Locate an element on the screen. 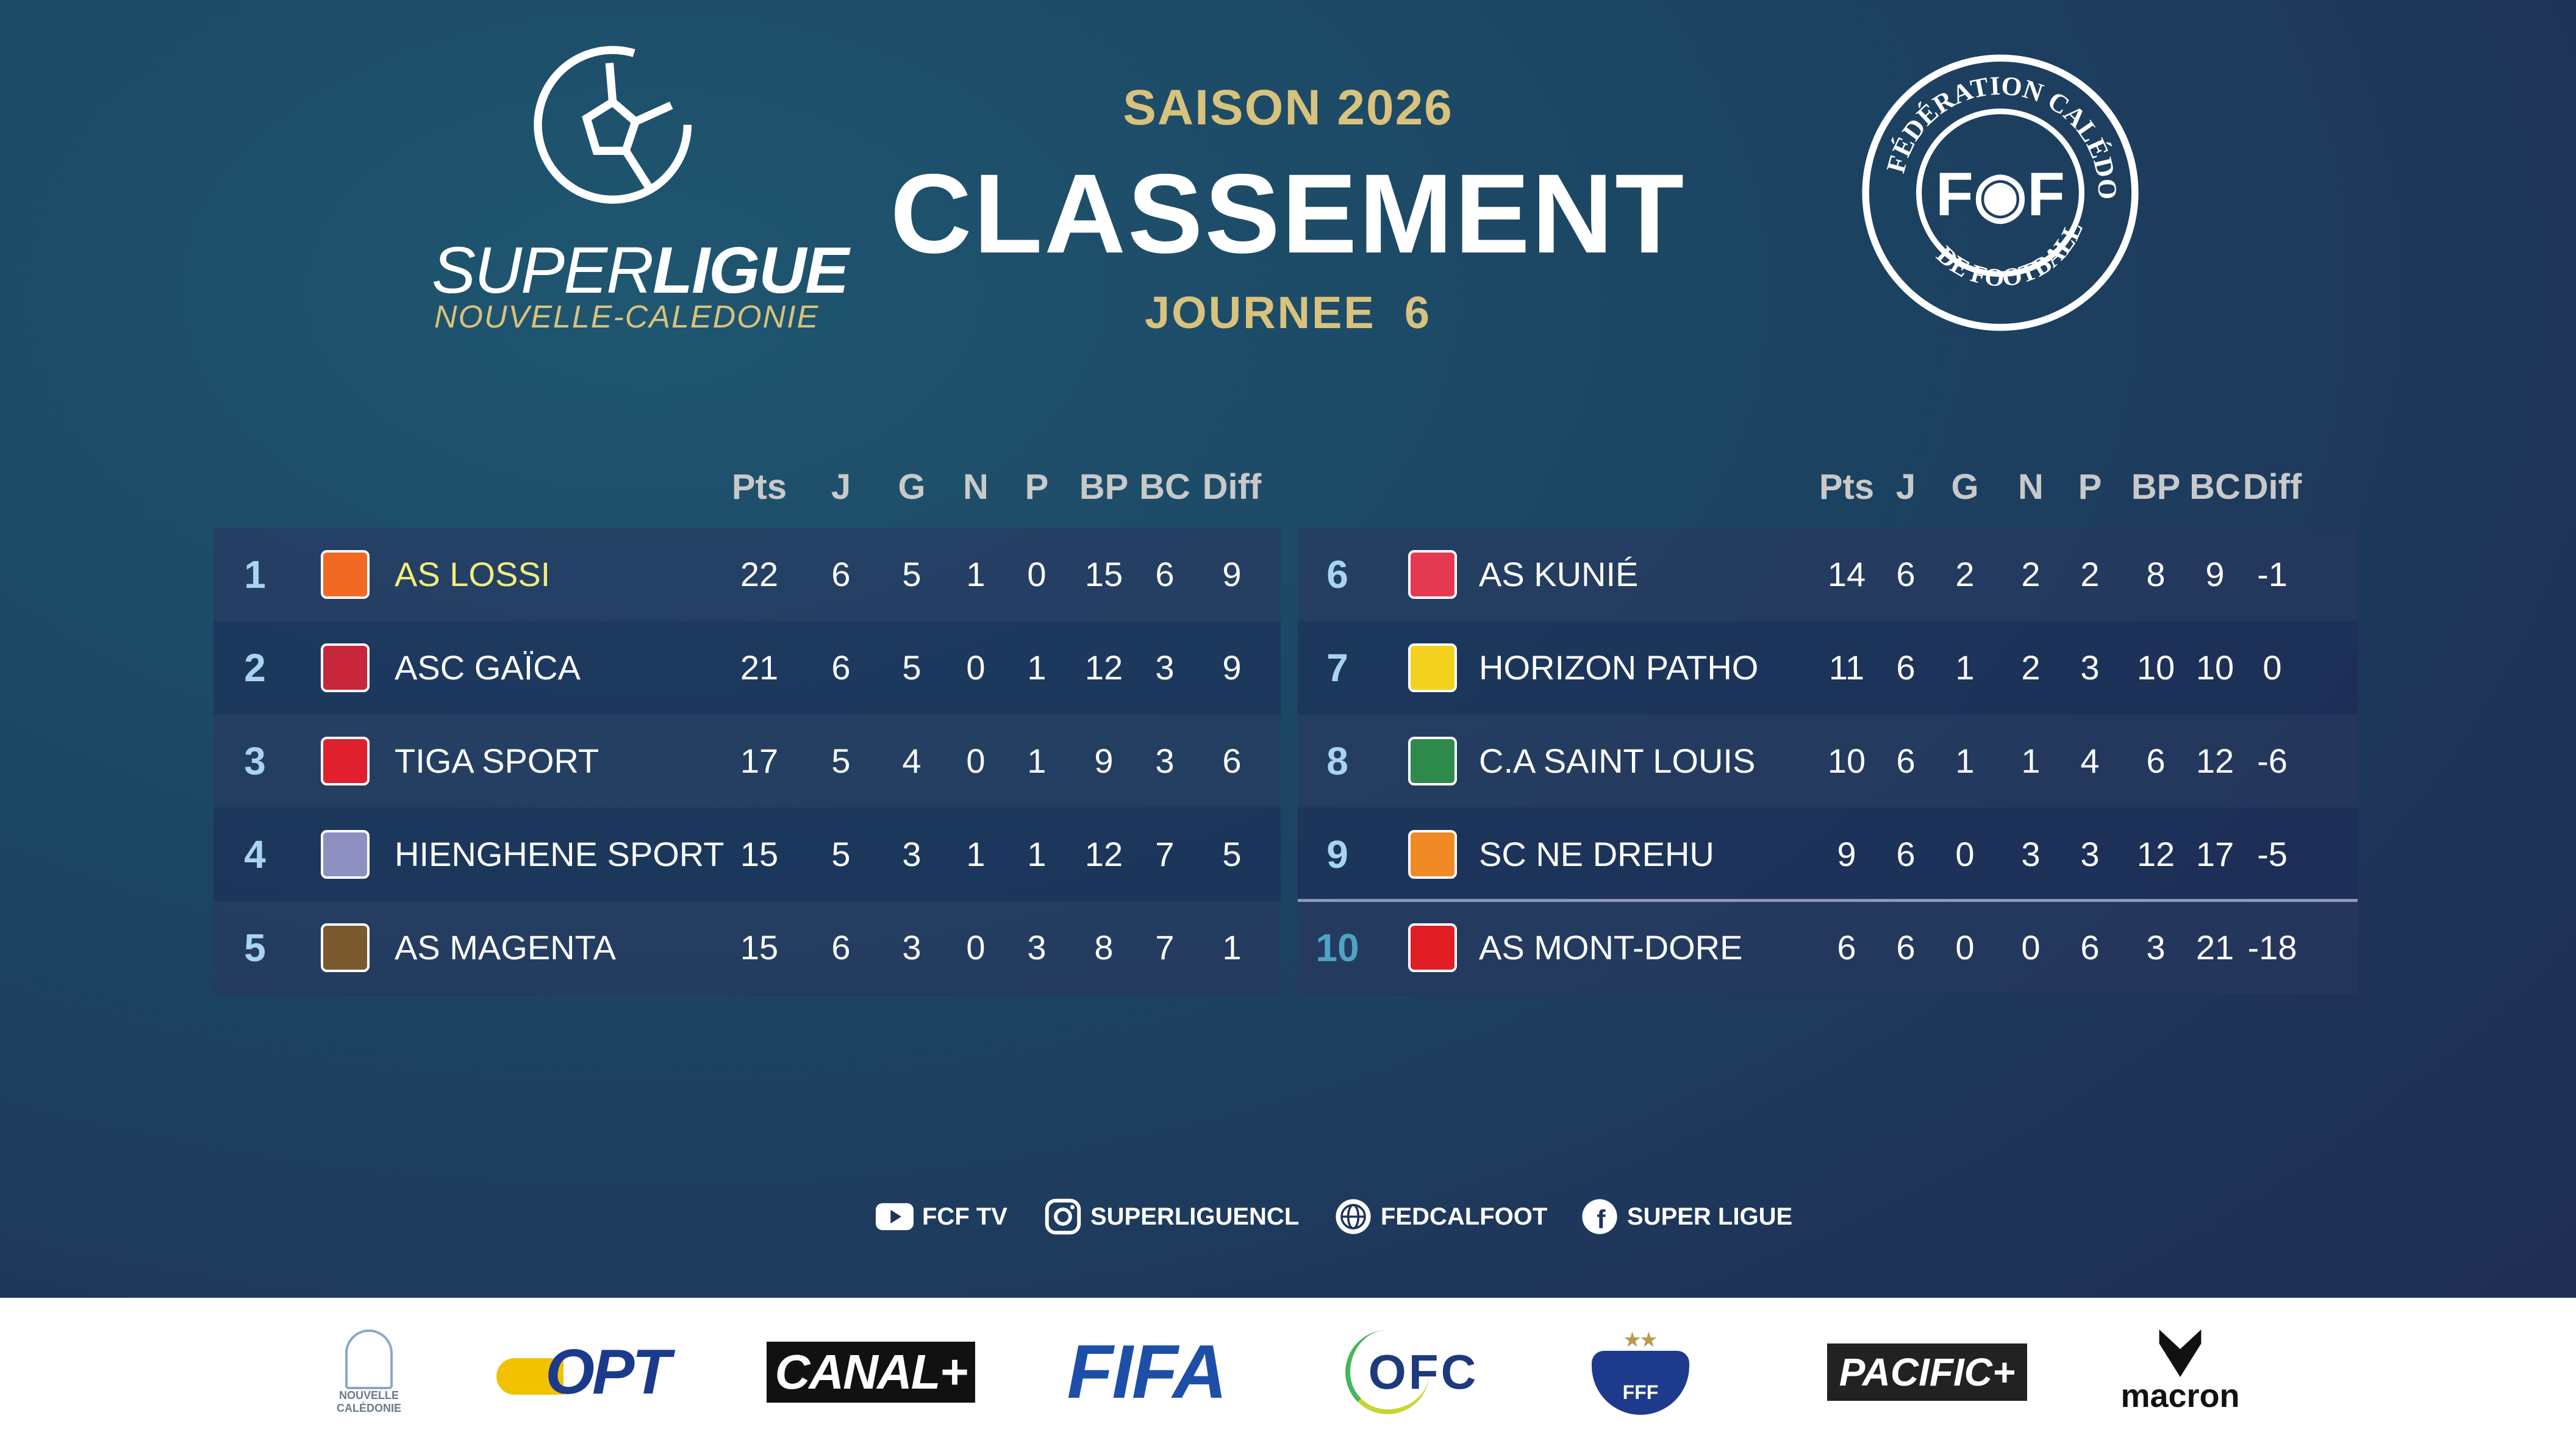 The height and width of the screenshot is (1449, 2576). sponsor-ofc: OFC is located at coordinates (1411, 1372).